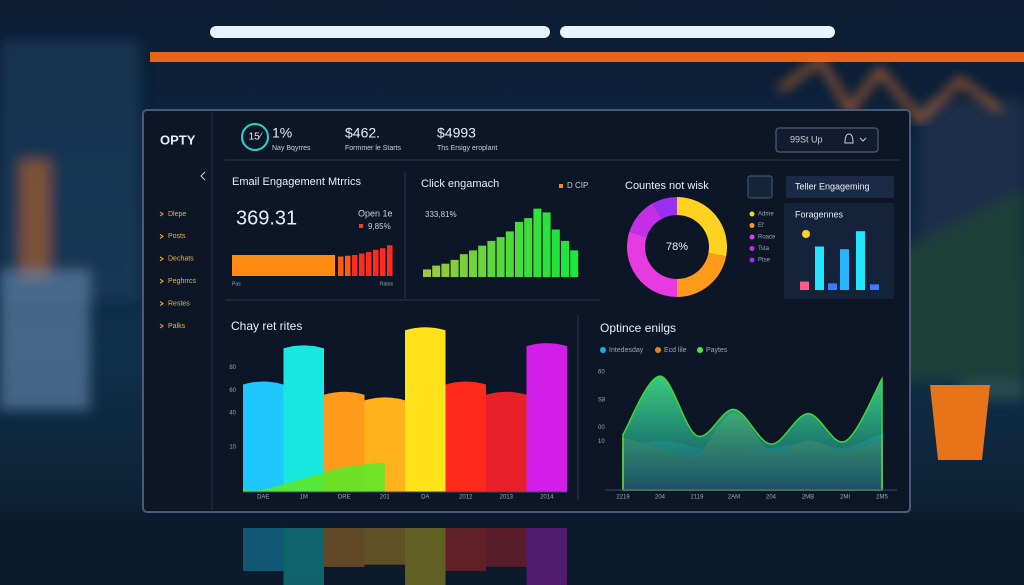 The height and width of the screenshot is (585, 1024). What do you see at coordinates (882, 498) in the screenshot?
I see `x-tick-label: 2M5` at bounding box center [882, 498].